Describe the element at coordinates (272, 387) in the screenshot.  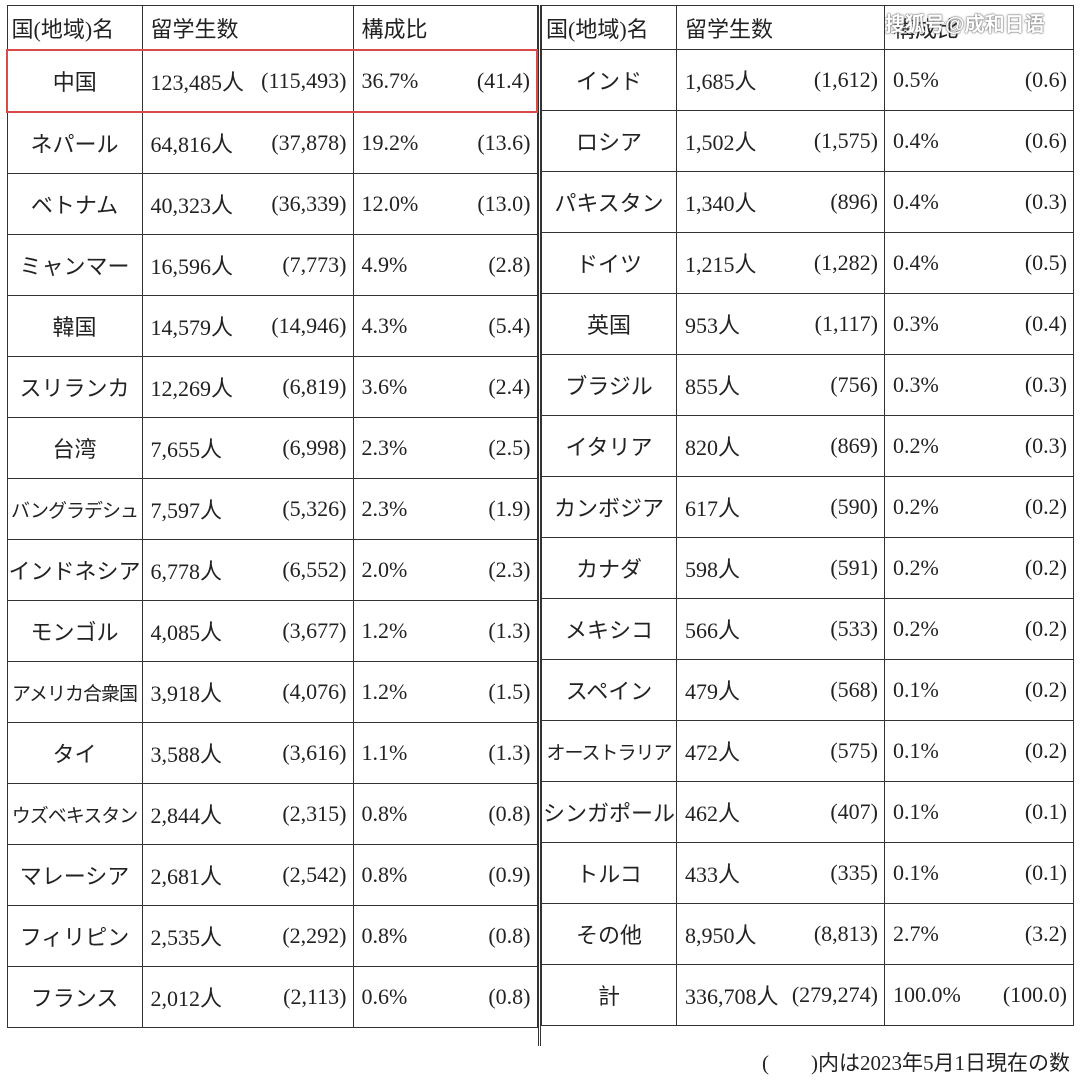
I see `table-row: スリランカ 12,269人 (6,819) 3.6% (2.4)` at that location.